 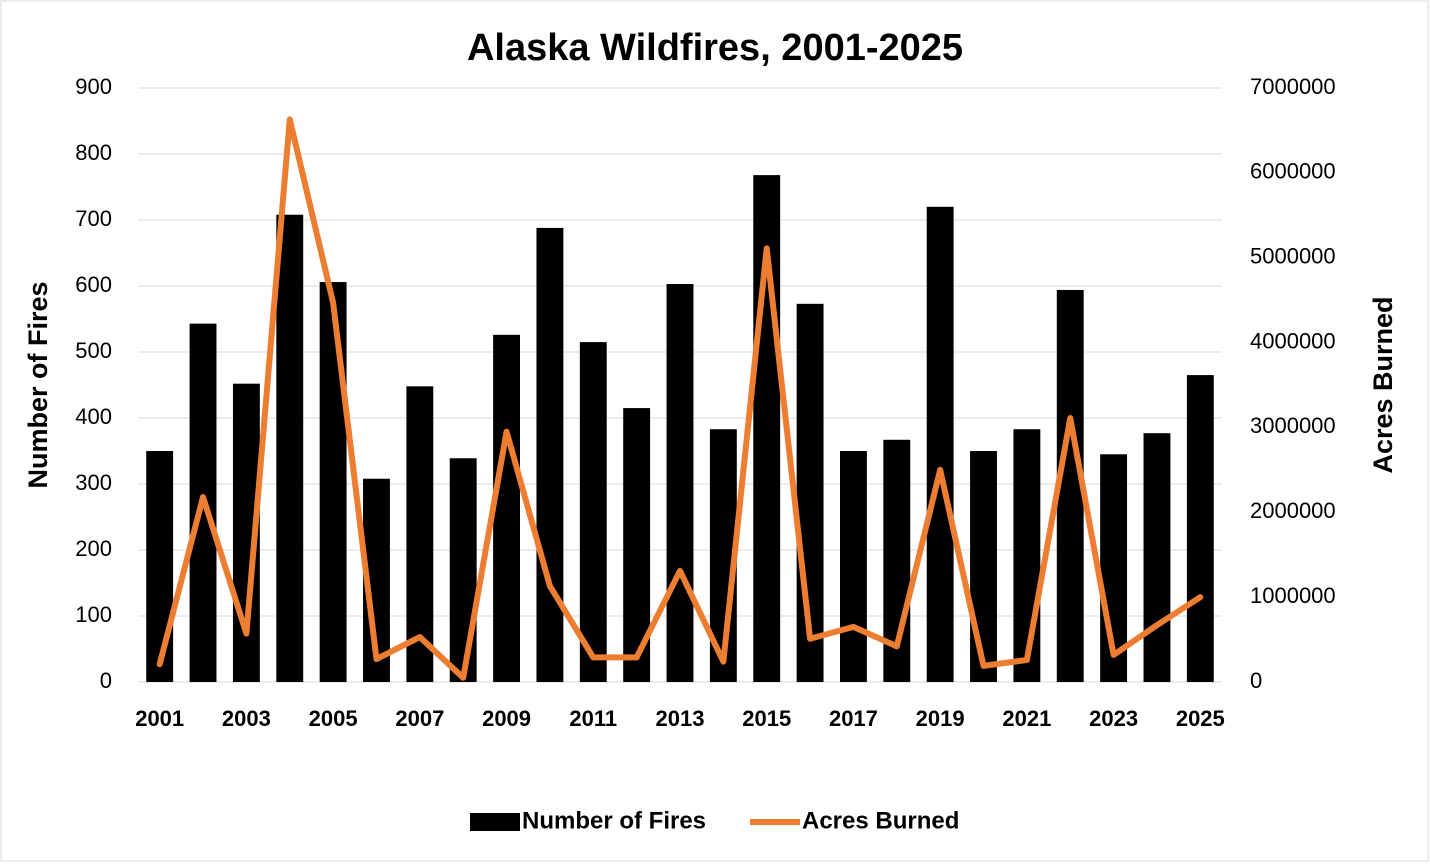 What do you see at coordinates (853, 718) in the screenshot?
I see `x-tick-label: 2017` at bounding box center [853, 718].